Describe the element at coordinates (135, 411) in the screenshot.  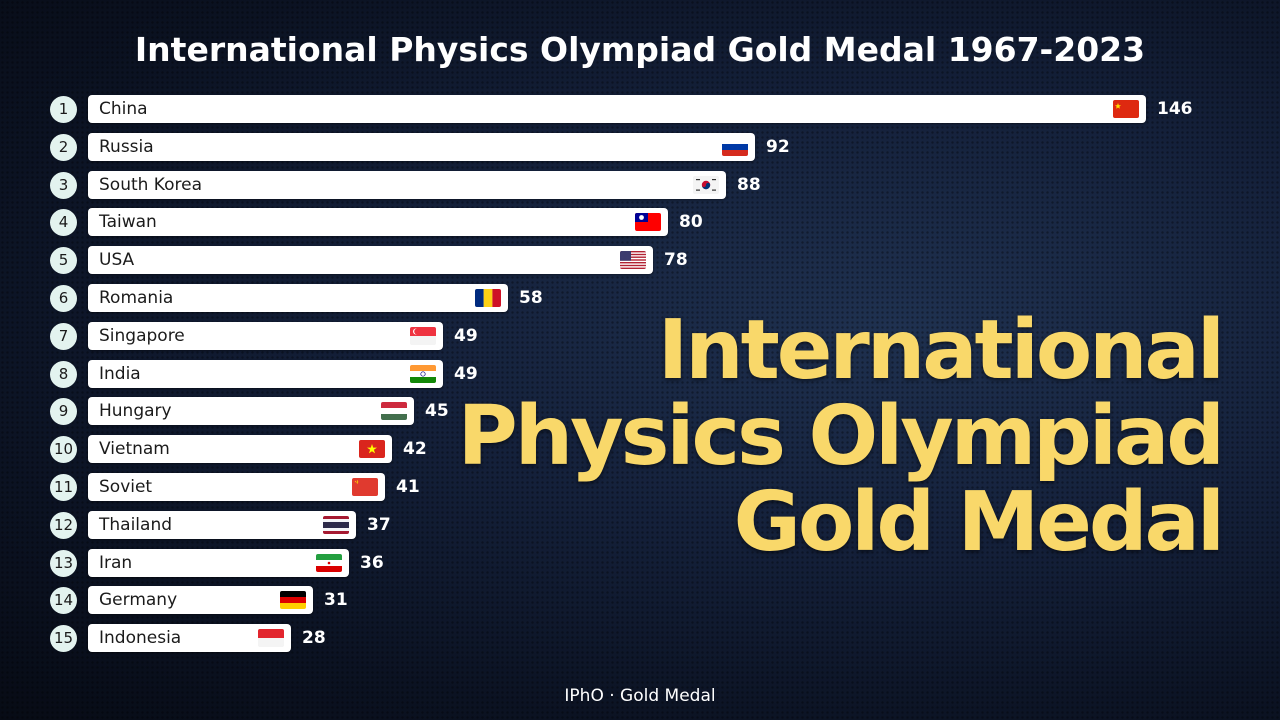
I see `country-label: Hungary` at that location.